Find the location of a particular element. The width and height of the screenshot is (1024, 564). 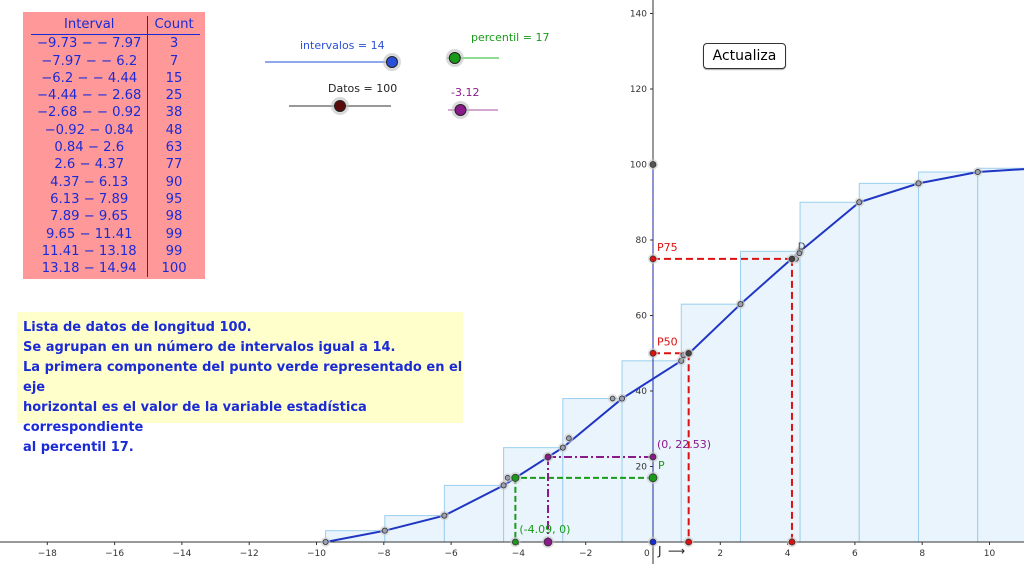

table-row: 6.13 − 7.89 95 is located at coordinates (115, 199).